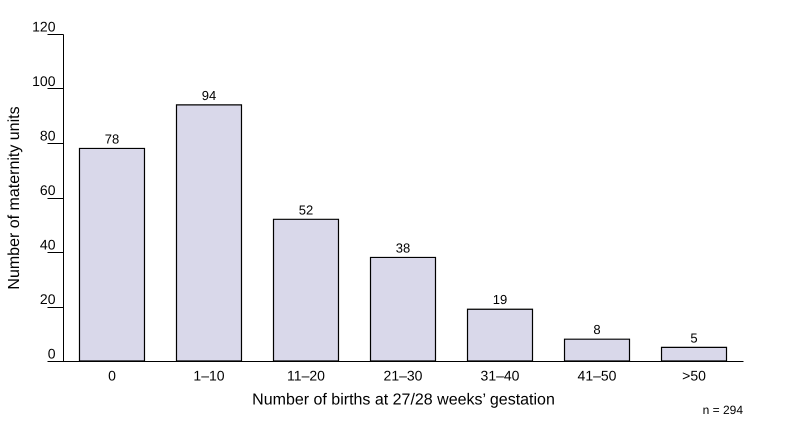  I want to click on y-tick-label: 120, so click(44, 26).